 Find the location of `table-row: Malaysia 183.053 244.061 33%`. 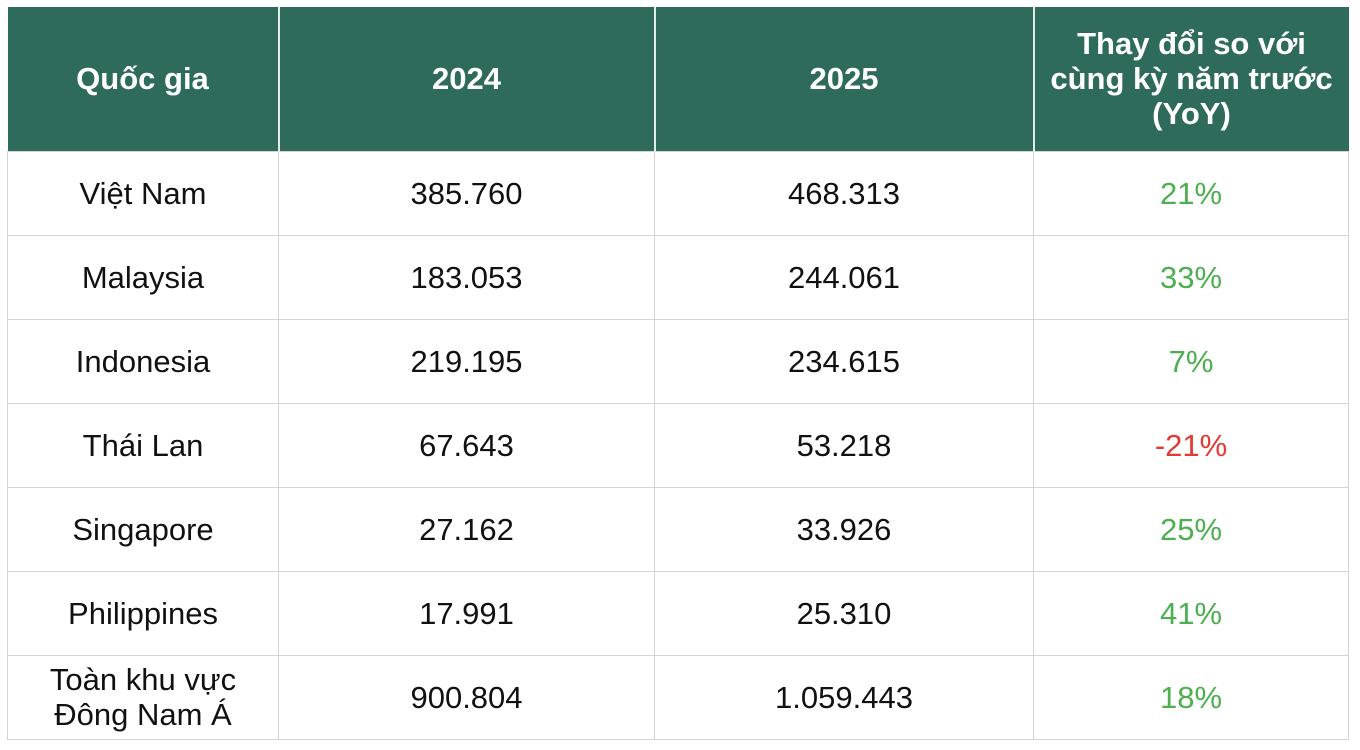

table-row: Malaysia 183.053 244.061 33% is located at coordinates (678, 277).